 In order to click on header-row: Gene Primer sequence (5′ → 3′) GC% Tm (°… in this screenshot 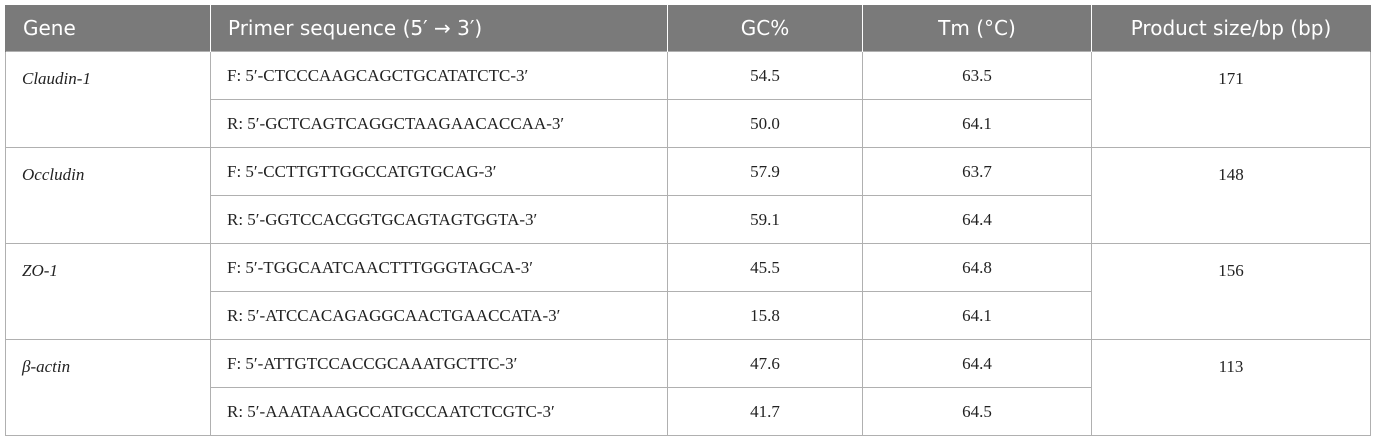, I will do `click(688, 28)`.